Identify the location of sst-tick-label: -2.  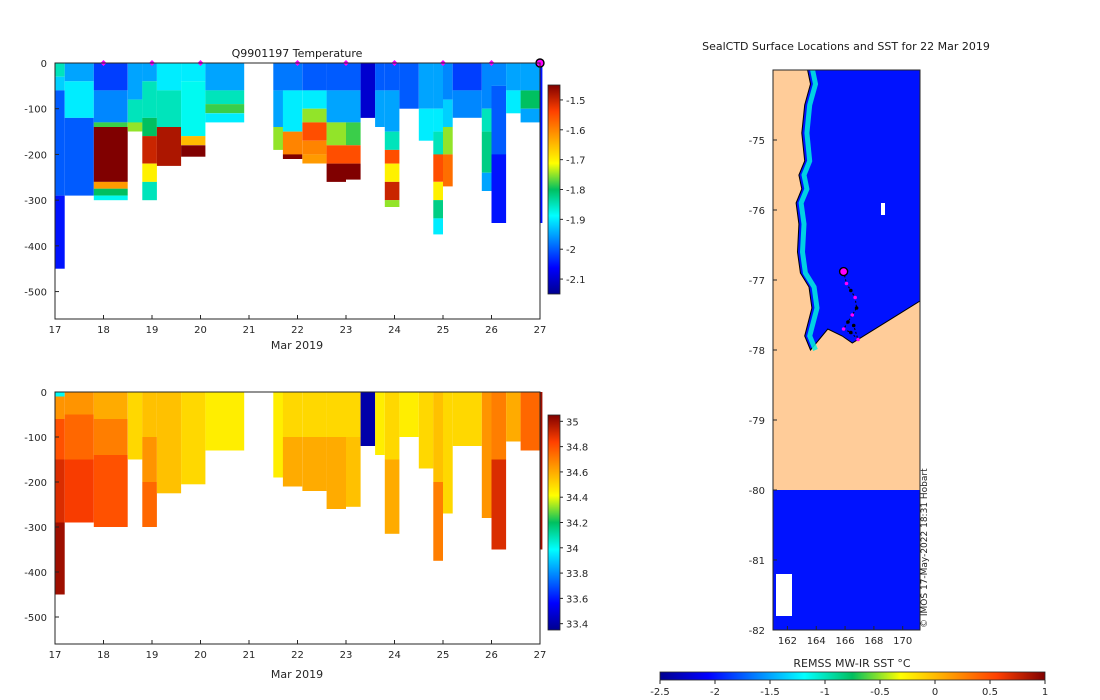
(715, 692).